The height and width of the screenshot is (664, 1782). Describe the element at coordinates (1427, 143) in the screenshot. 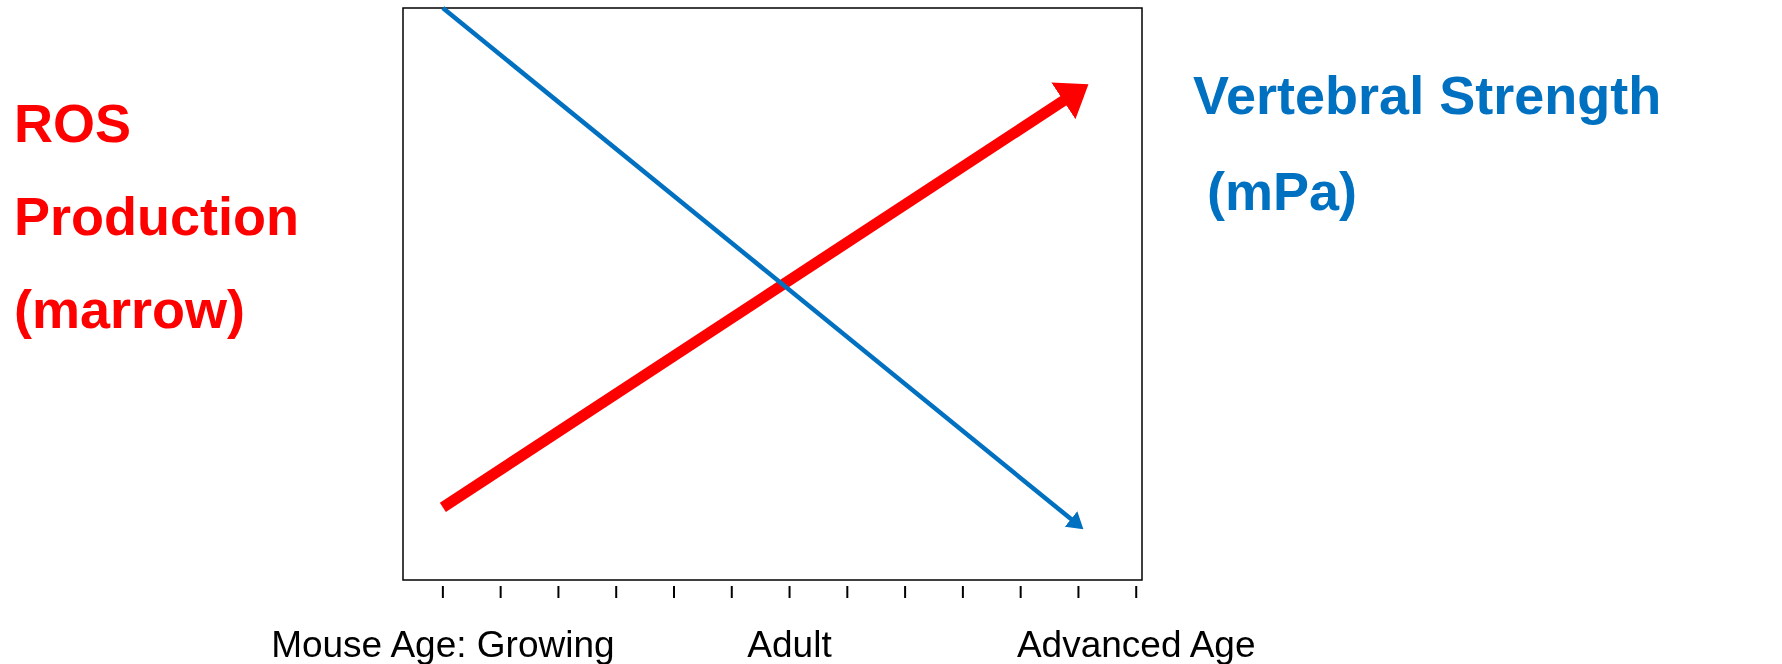

I see `text: Vertebral Strength (mPa)` at that location.